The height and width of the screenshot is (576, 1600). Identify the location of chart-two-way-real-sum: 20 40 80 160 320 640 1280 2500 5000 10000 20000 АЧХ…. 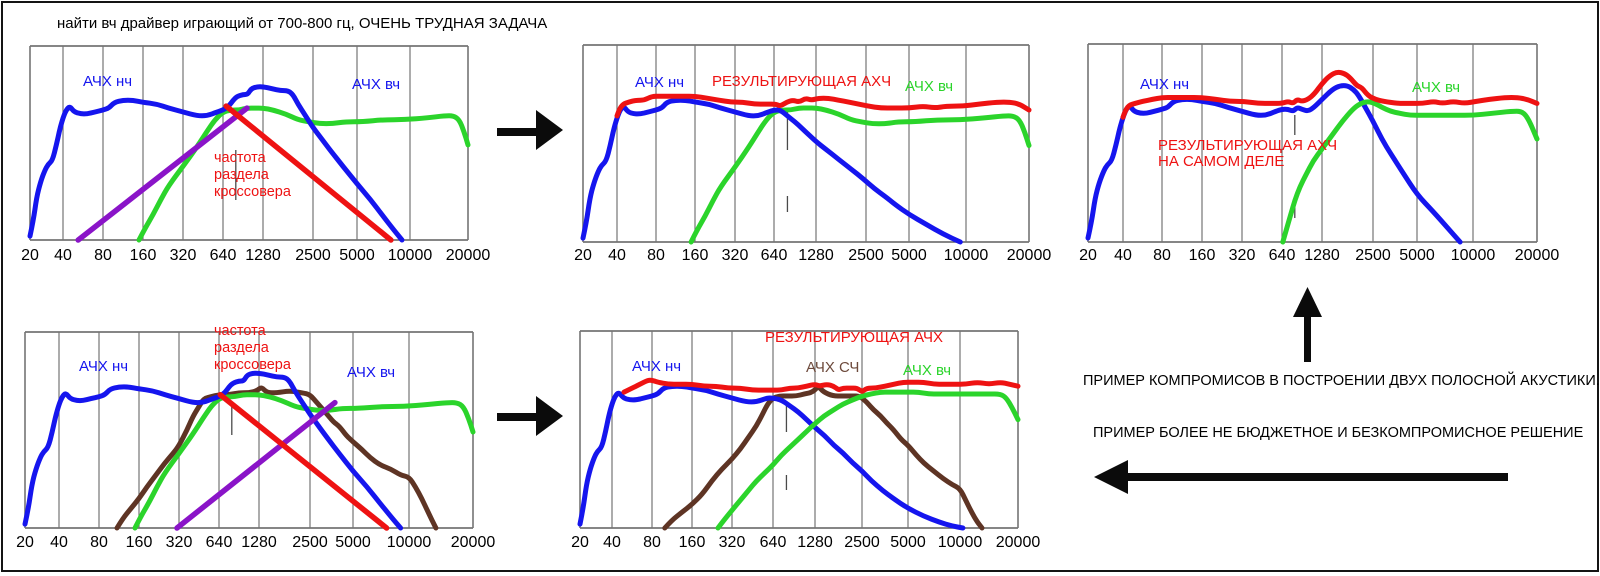
(1319, 153).